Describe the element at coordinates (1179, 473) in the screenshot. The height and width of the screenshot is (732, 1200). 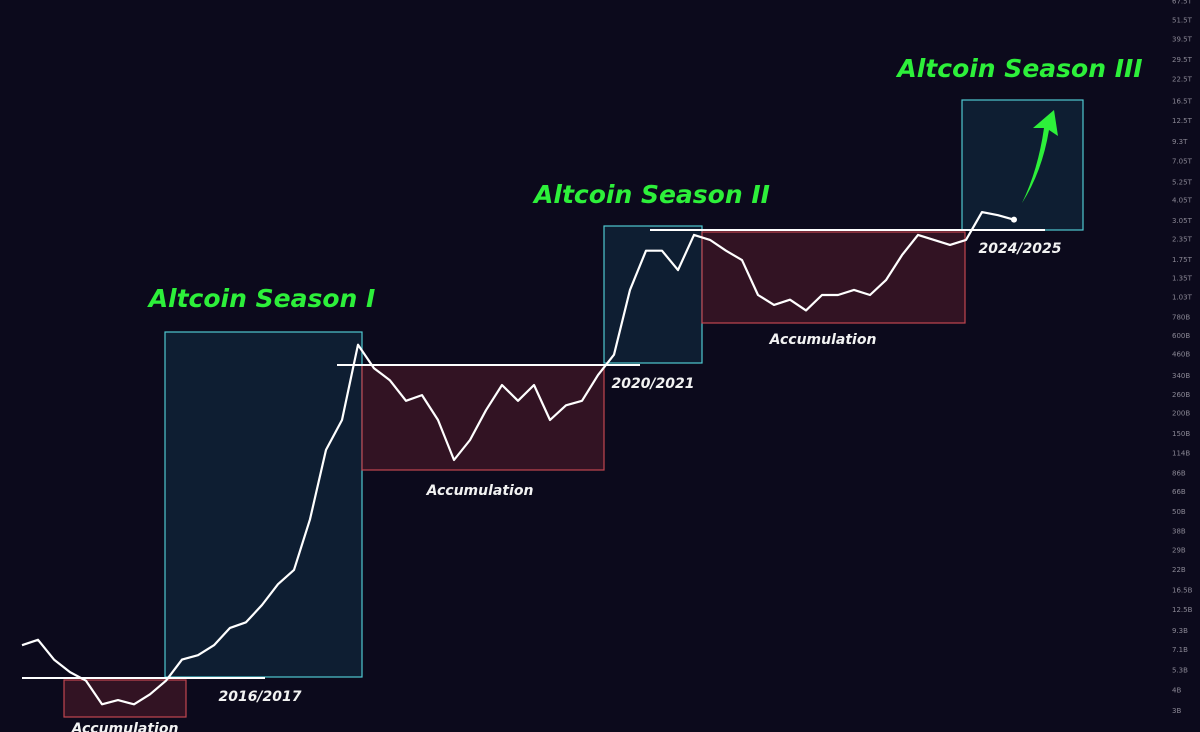
I see `y-tick-label: 86B` at that location.